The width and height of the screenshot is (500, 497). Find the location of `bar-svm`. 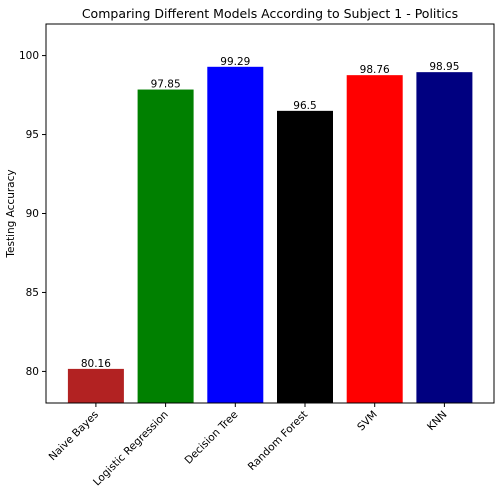

bar-svm is located at coordinates (374, 239).